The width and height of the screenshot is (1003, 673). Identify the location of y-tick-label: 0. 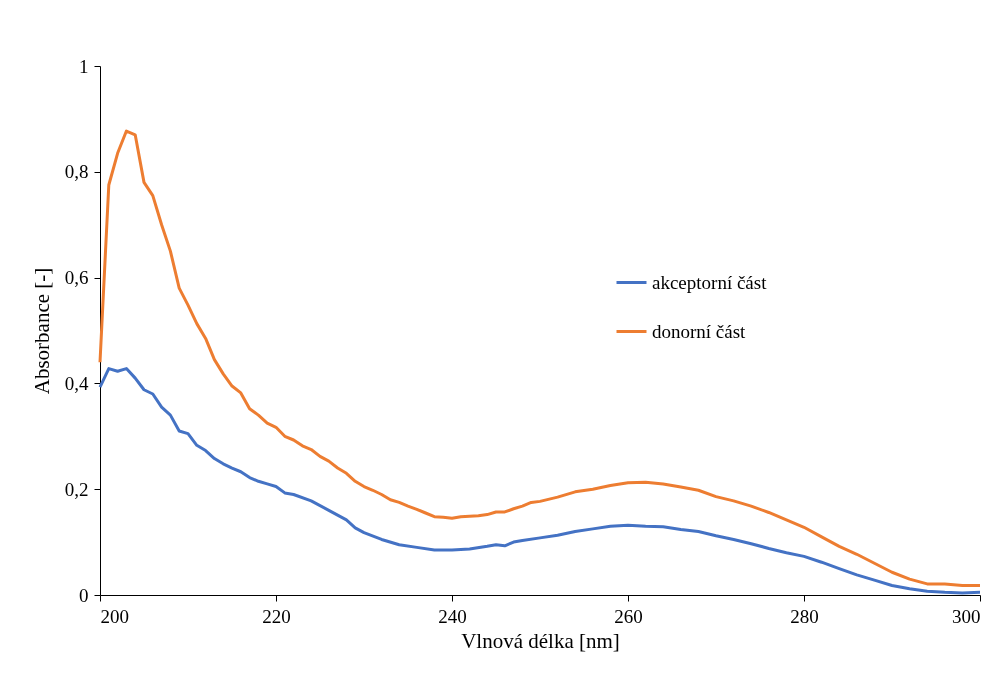
(84, 595).